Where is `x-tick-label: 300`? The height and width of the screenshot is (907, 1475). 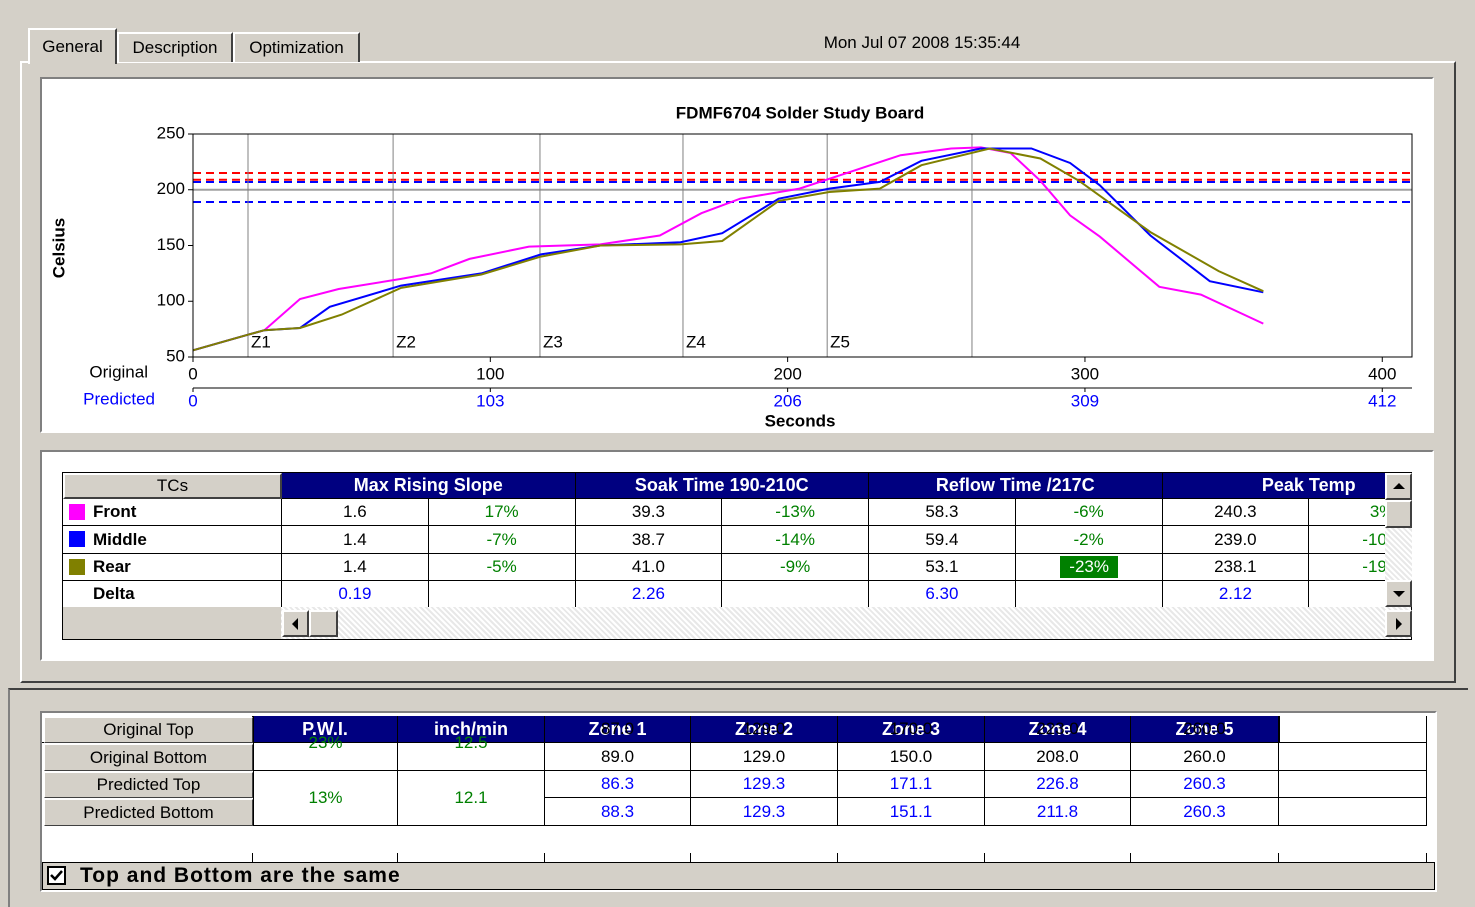
x-tick-label: 300 is located at coordinates (1085, 373).